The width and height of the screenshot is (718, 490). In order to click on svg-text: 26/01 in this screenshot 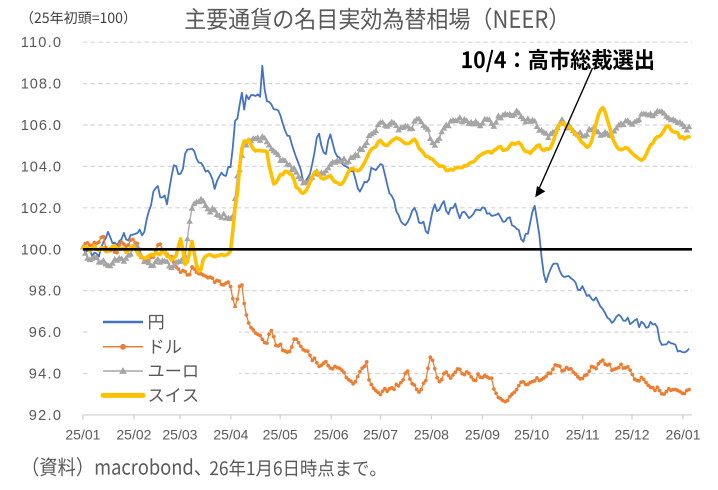, I will do `click(682, 435)`.